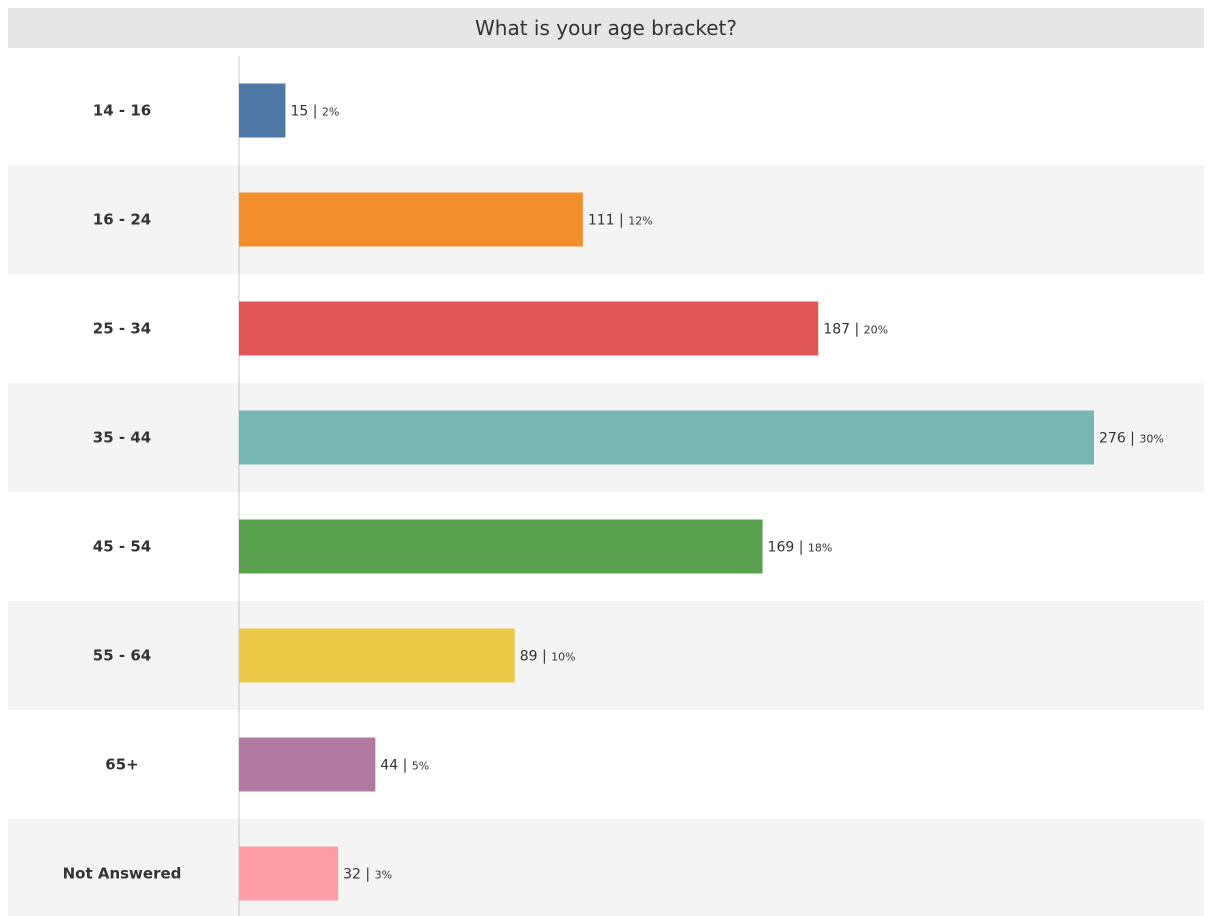 This screenshot has width=1212, height=916. I want to click on value-count: 44, so click(389, 766).